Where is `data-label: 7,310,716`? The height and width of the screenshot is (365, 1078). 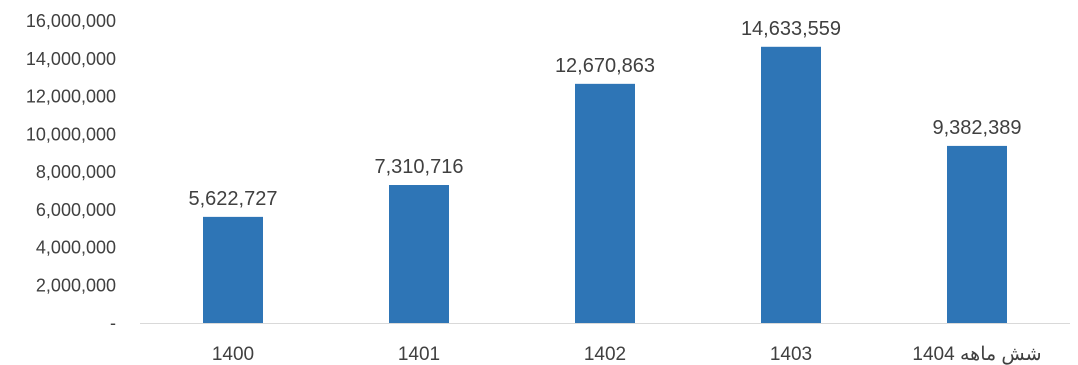 data-label: 7,310,716 is located at coordinates (419, 167).